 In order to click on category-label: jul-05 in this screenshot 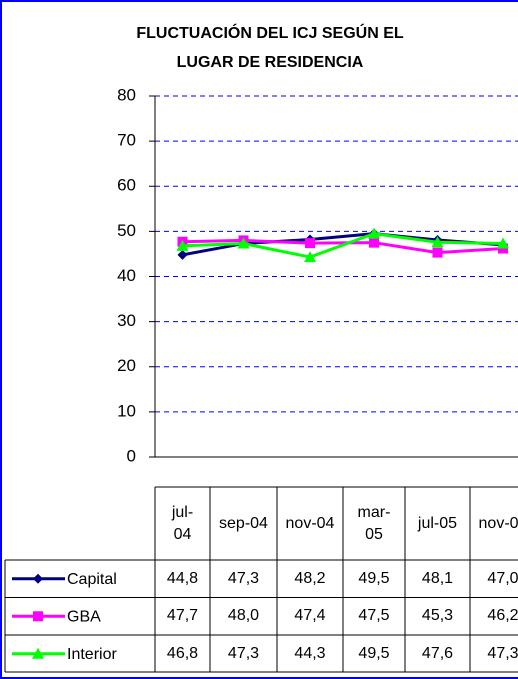, I will do `click(437, 523)`.